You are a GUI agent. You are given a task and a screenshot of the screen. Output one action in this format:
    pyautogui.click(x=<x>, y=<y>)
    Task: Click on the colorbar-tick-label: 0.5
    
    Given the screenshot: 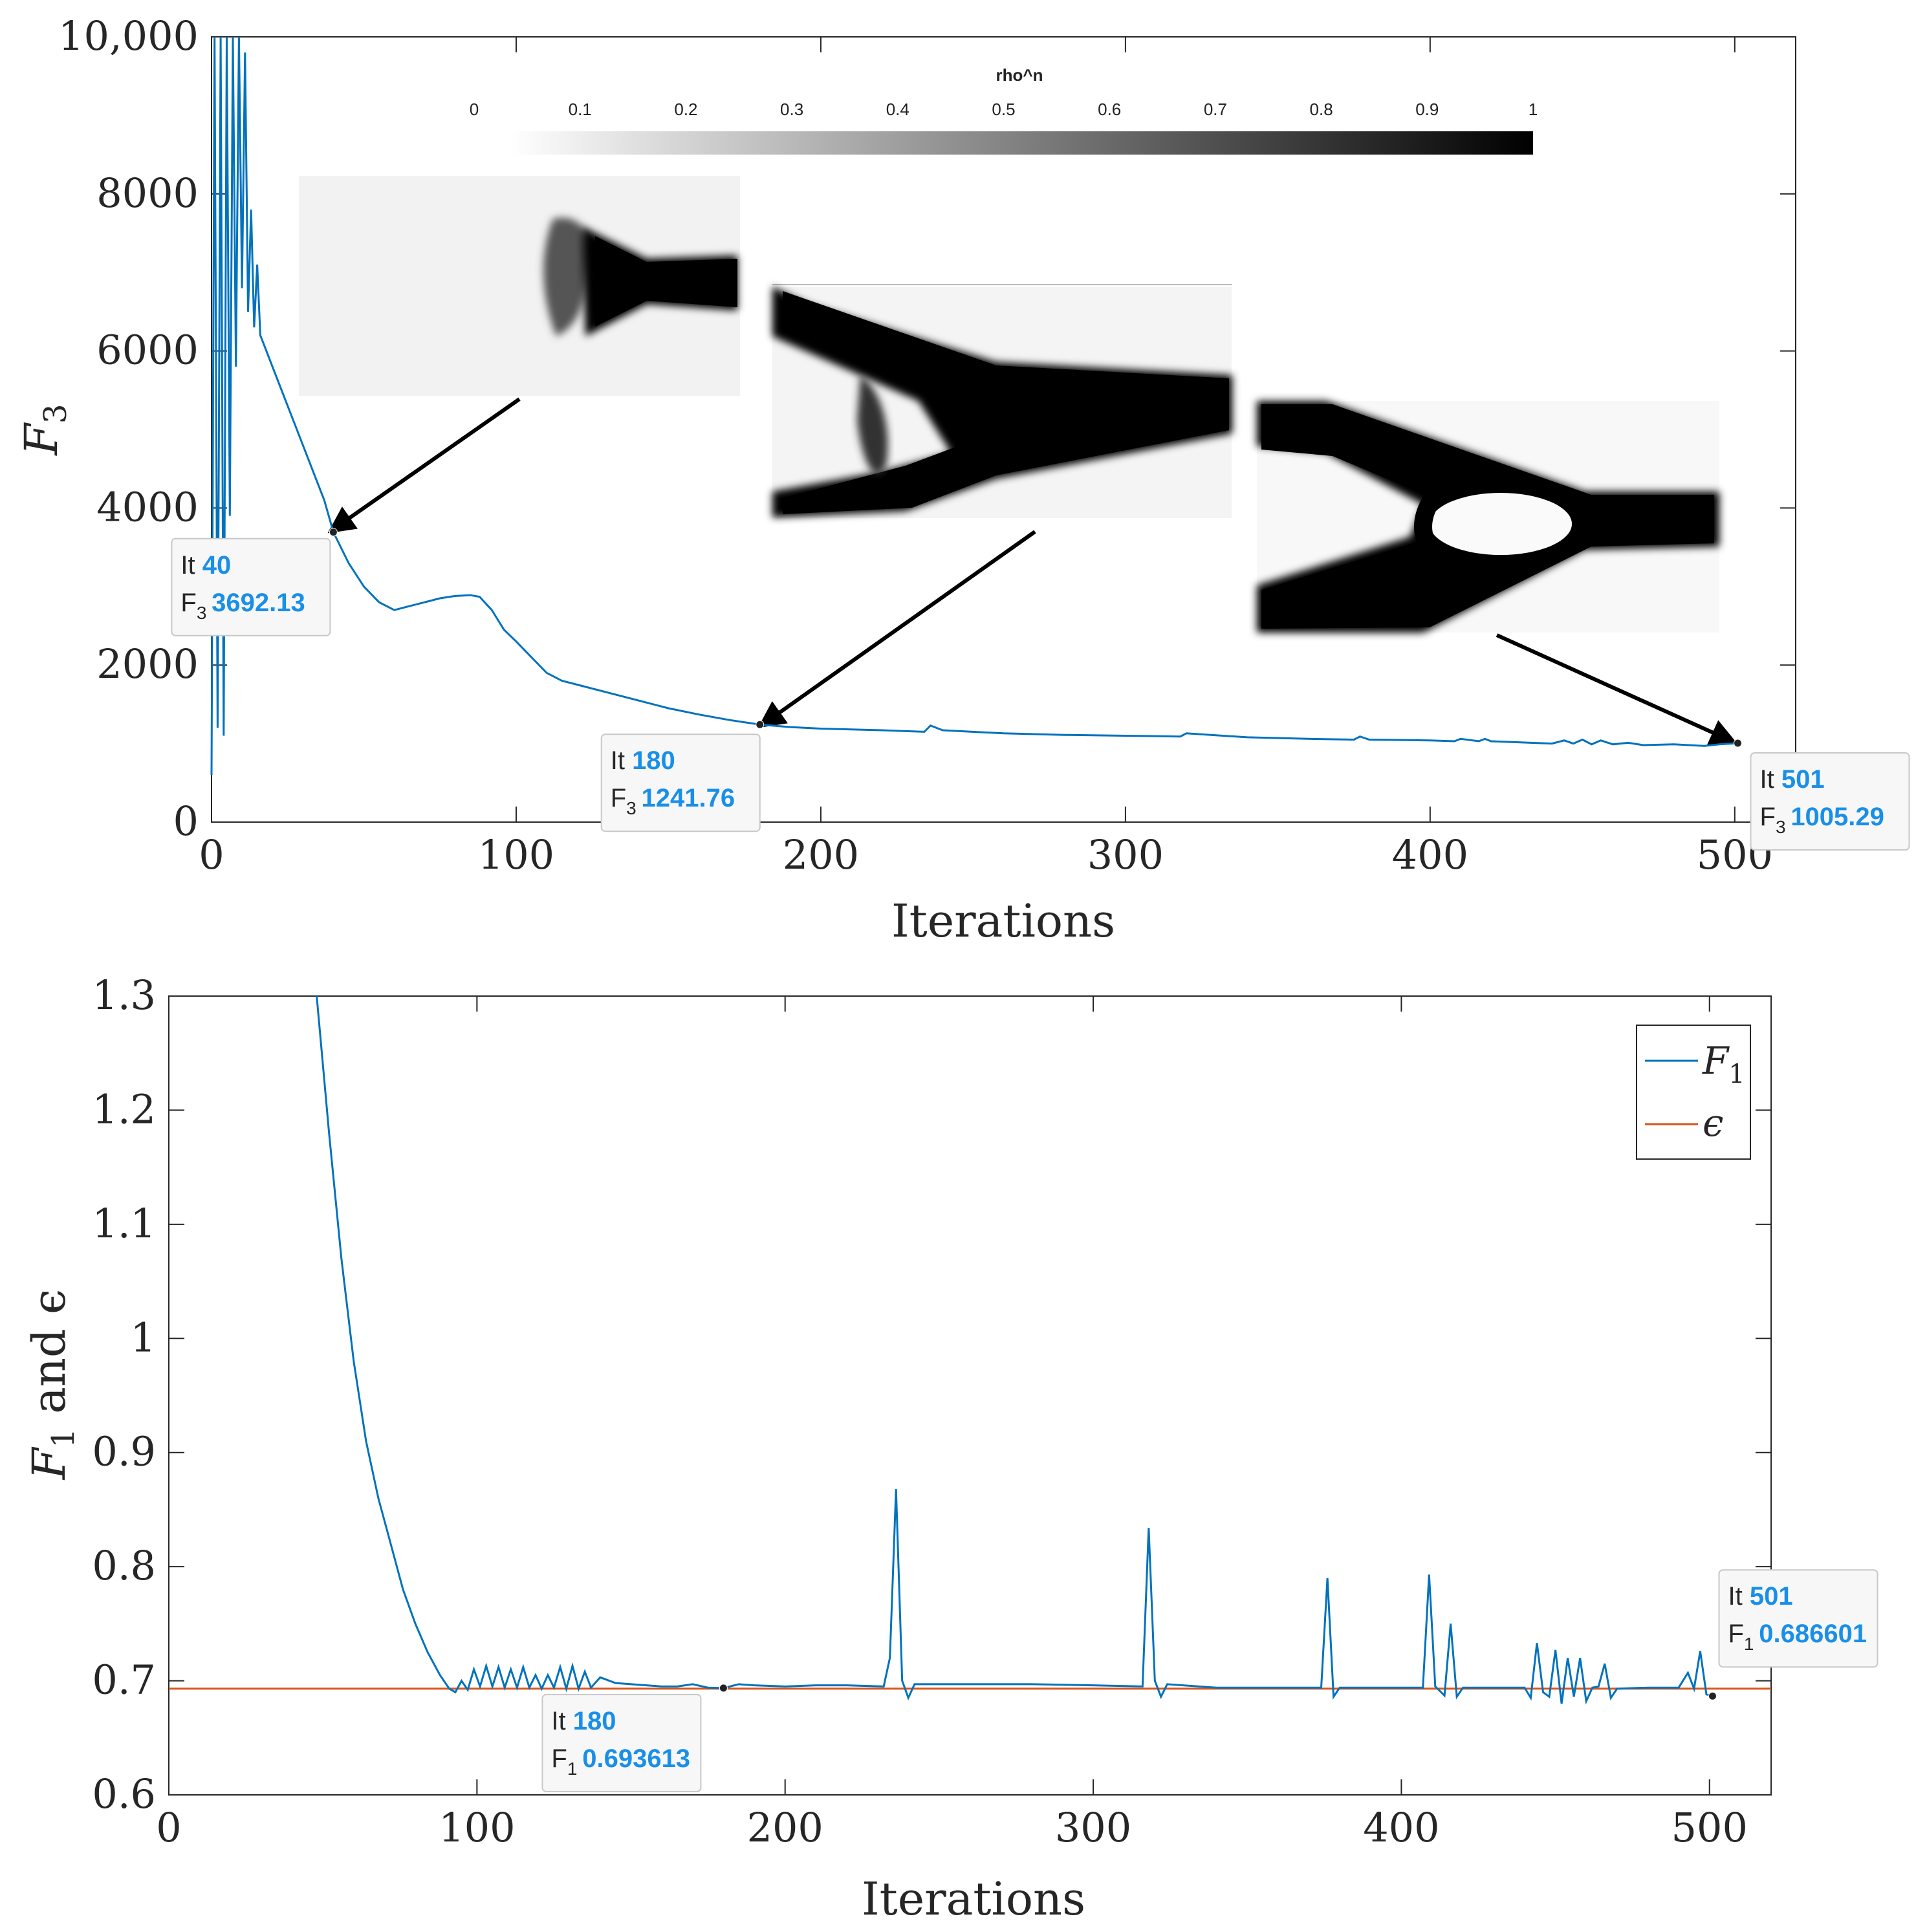 What is the action you would take?
    pyautogui.click(x=1003, y=109)
    